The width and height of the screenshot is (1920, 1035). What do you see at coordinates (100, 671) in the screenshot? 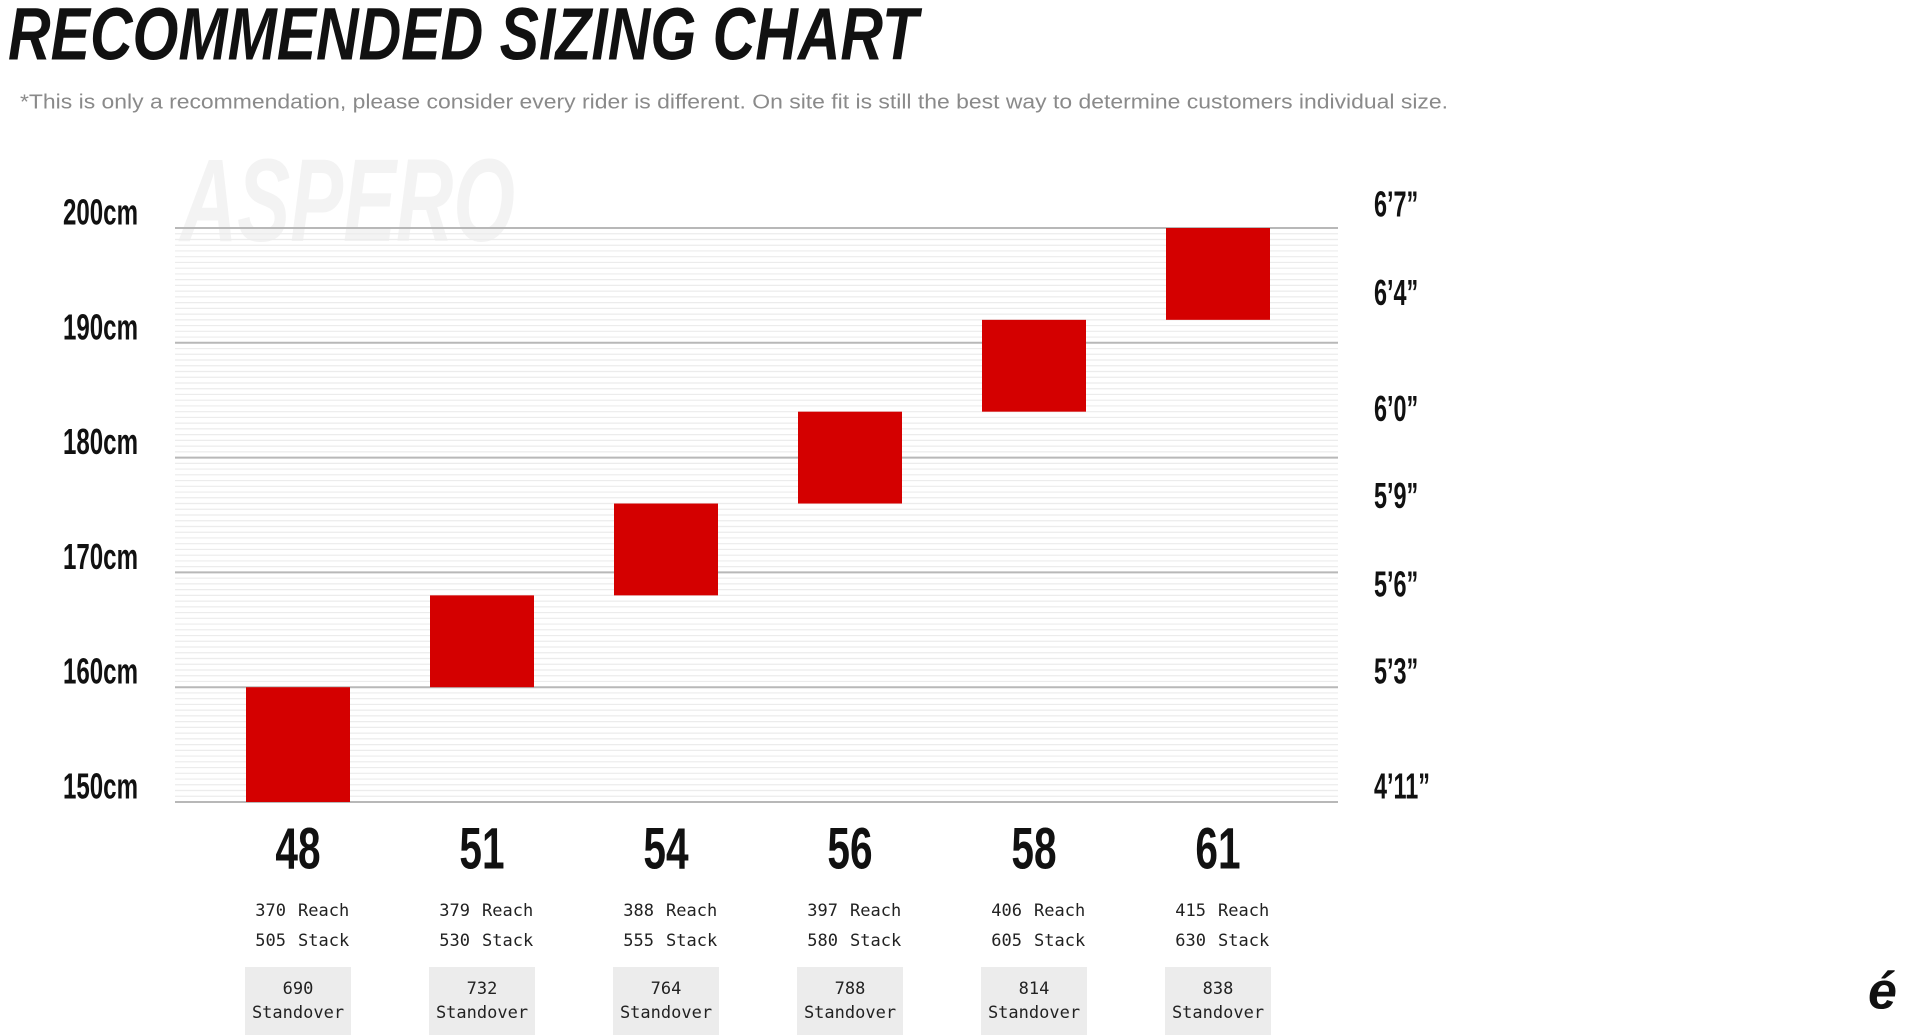
I see `y-tick-label: 160cm` at bounding box center [100, 671].